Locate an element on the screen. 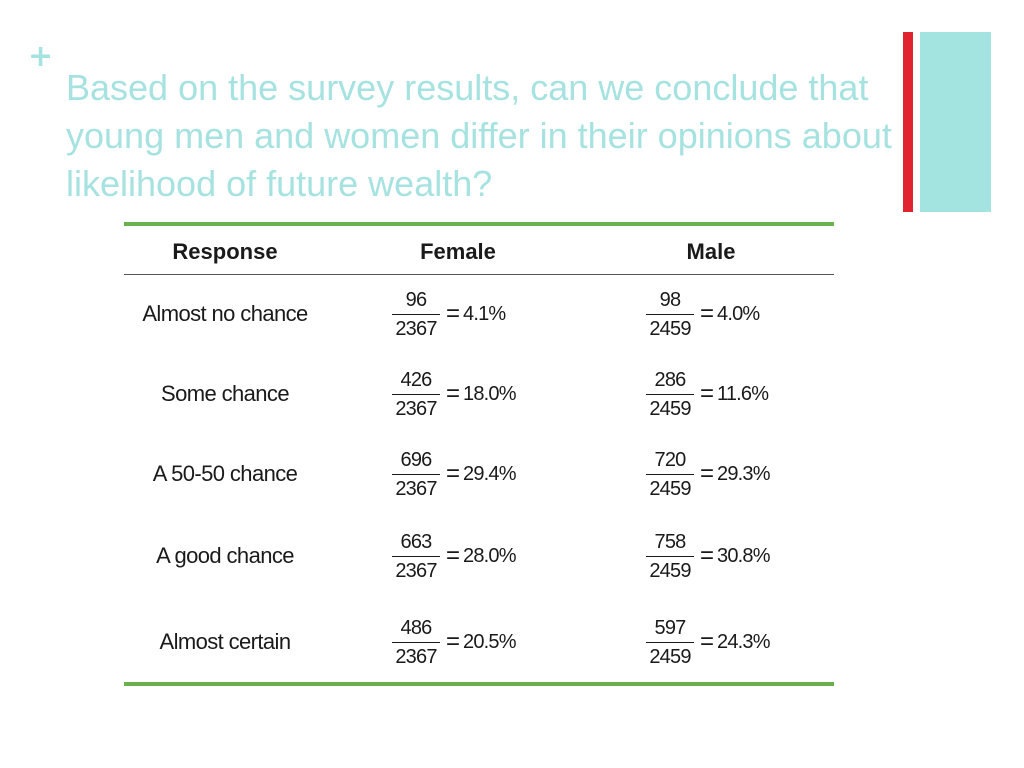 The width and height of the screenshot is (1024, 768). female-cell: 96 2367 = 4.1% is located at coordinates (448, 314).